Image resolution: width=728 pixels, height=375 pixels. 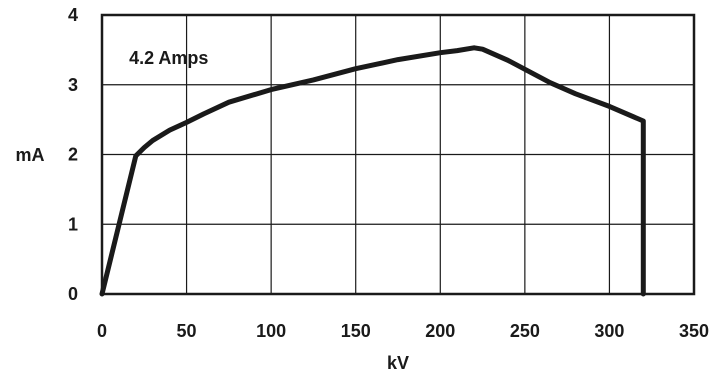 What do you see at coordinates (271, 331) in the screenshot?
I see `x-tick-label: 100` at bounding box center [271, 331].